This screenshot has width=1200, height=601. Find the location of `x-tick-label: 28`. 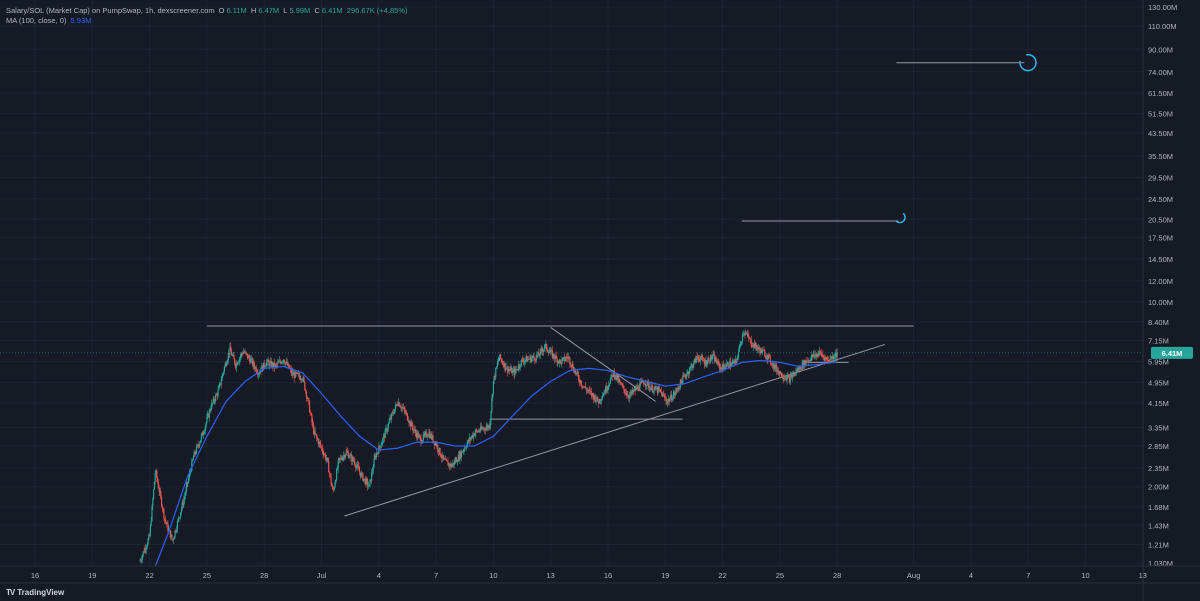

x-tick-label: 28 is located at coordinates (264, 575).